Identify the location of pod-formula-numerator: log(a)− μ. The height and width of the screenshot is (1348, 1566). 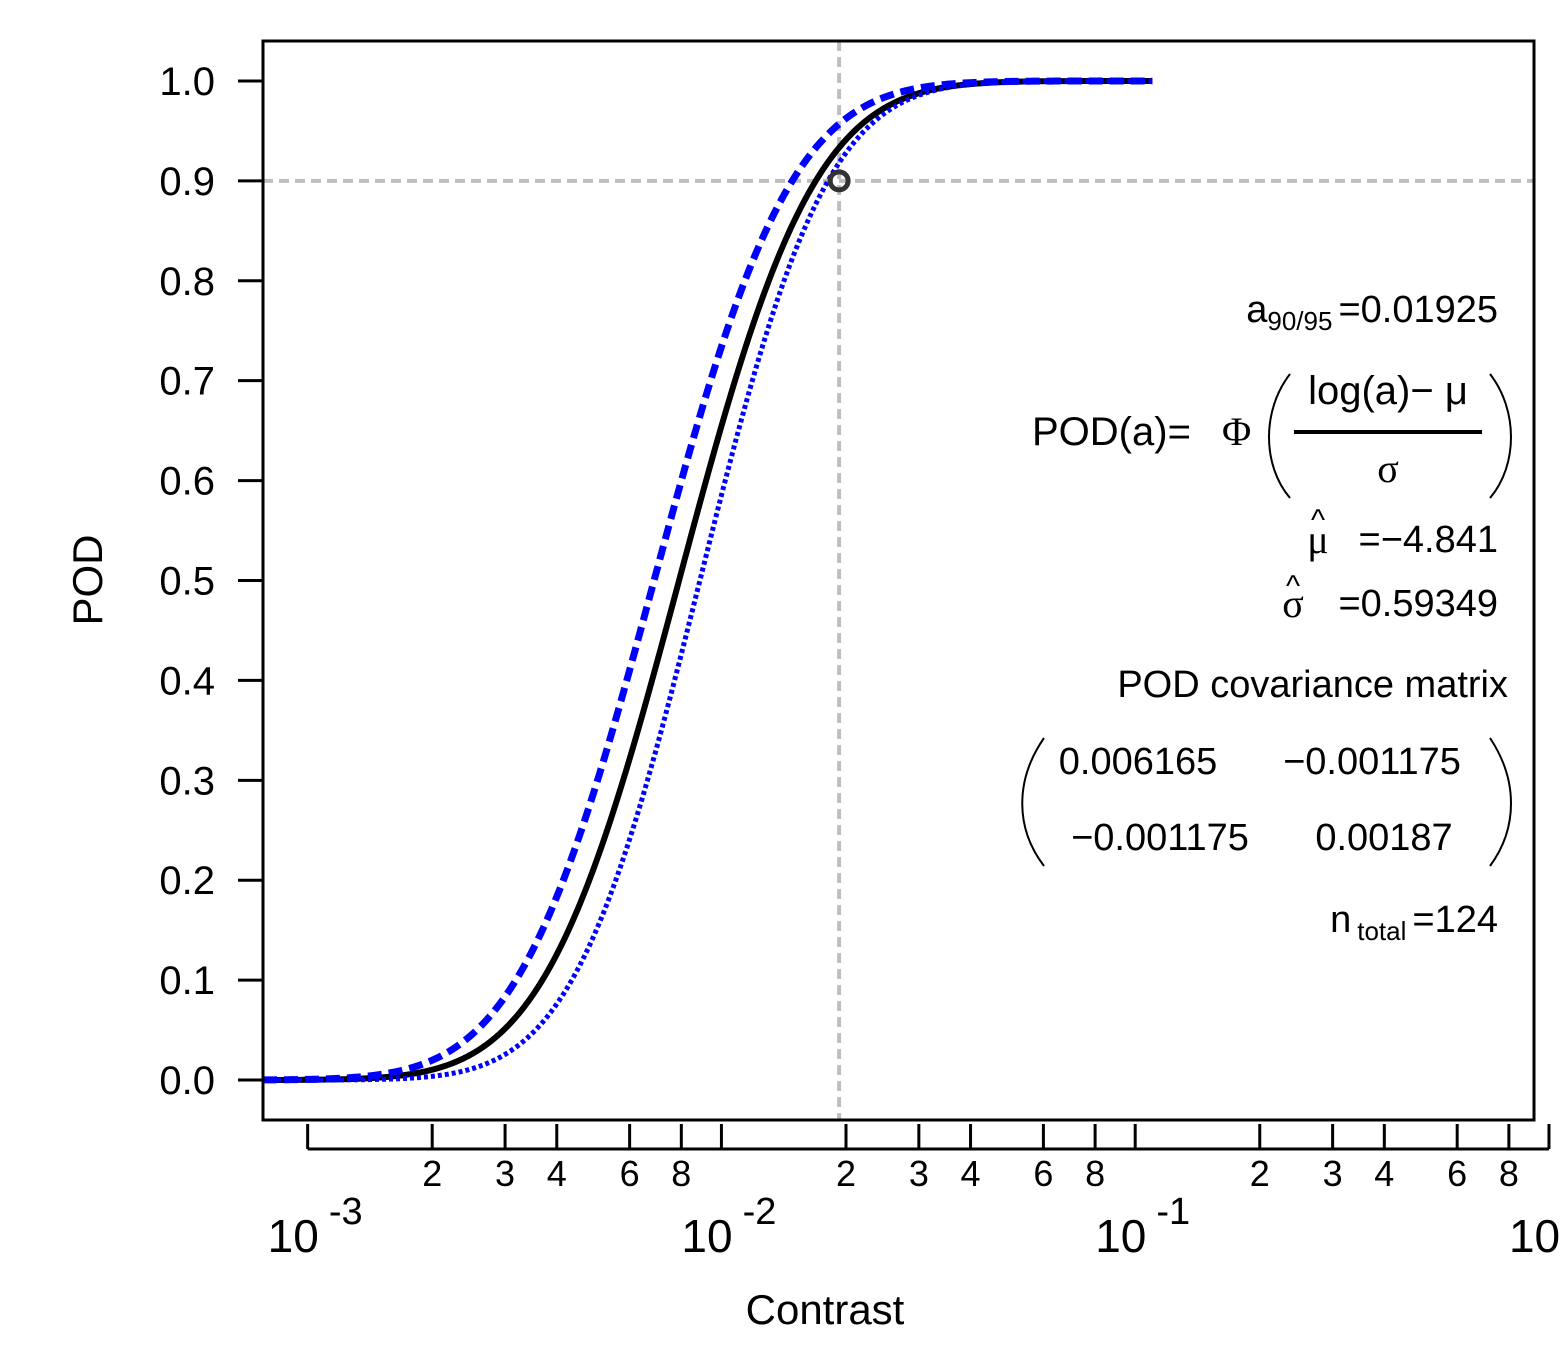
(1388, 391).